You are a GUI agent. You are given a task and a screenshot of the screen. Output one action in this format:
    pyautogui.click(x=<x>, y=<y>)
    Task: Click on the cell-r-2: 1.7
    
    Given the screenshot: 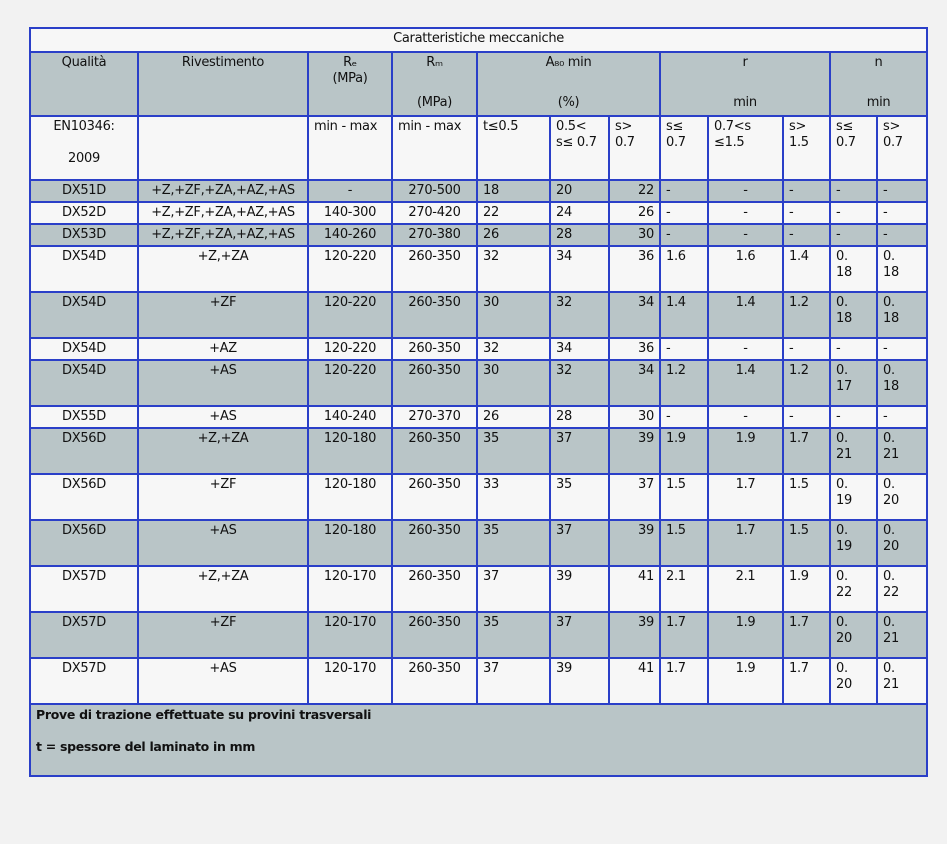 What is the action you would take?
    pyautogui.click(x=745, y=543)
    